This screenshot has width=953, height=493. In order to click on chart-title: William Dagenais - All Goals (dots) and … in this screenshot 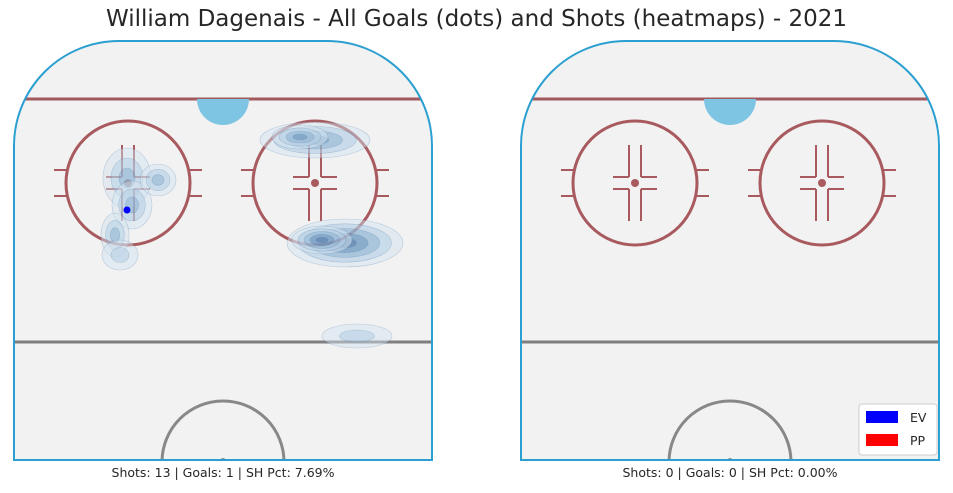, I will do `click(476, 19)`.